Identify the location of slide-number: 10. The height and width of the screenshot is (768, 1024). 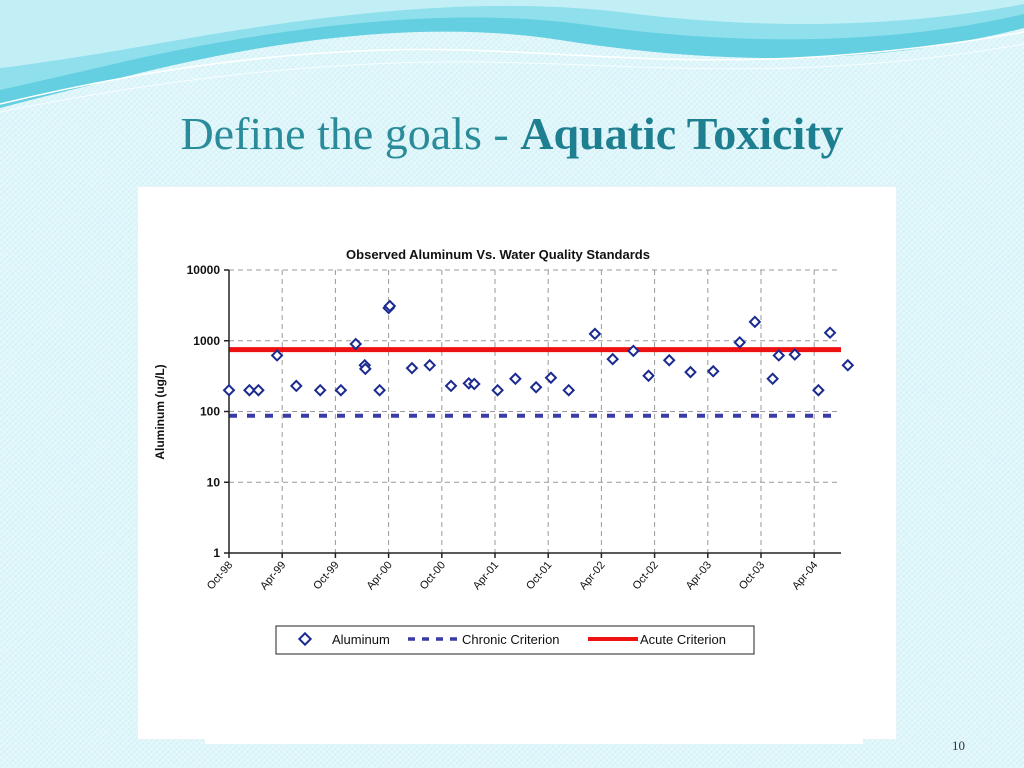
(958, 745).